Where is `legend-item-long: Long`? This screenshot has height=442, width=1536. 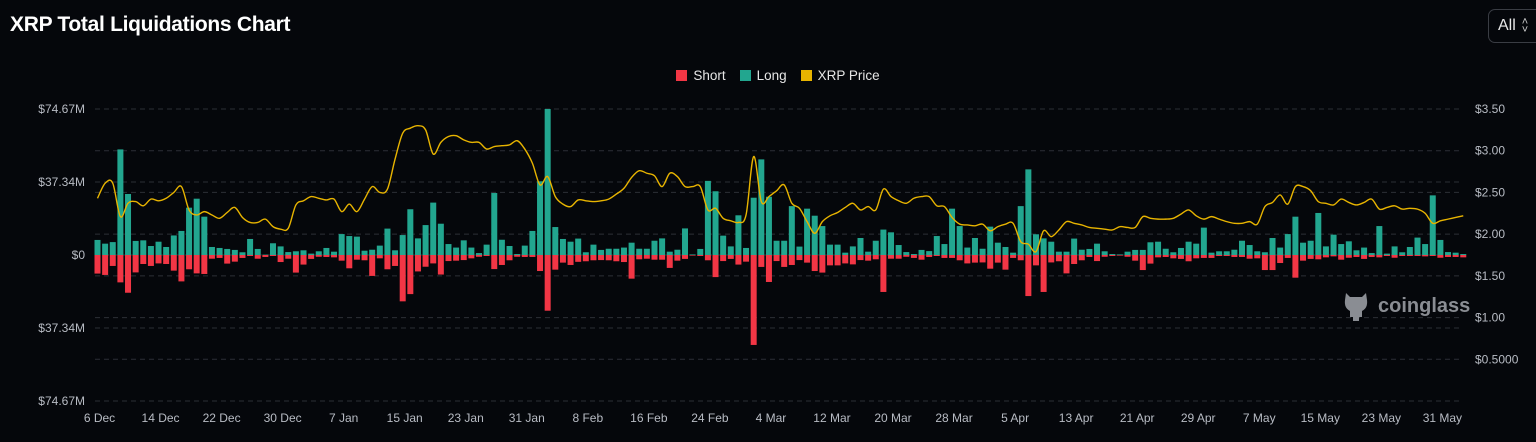
legend-item-long: Long is located at coordinates (763, 75).